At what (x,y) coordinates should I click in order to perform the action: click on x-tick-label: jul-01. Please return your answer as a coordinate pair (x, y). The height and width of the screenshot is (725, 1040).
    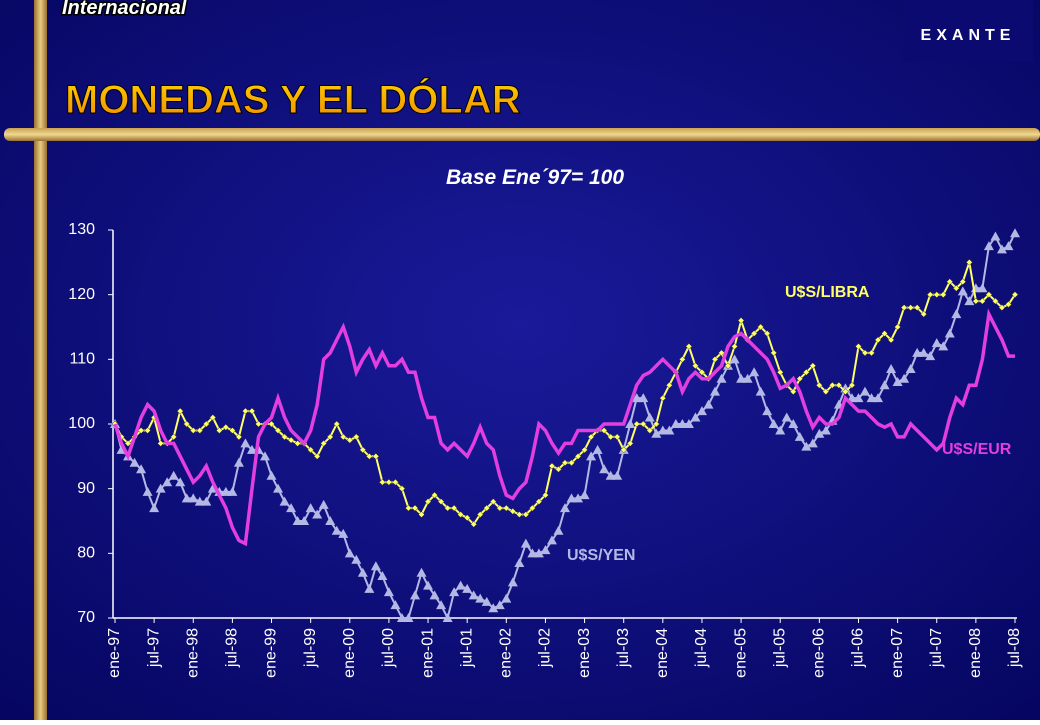
    Looking at the image, I should click on (466, 648).